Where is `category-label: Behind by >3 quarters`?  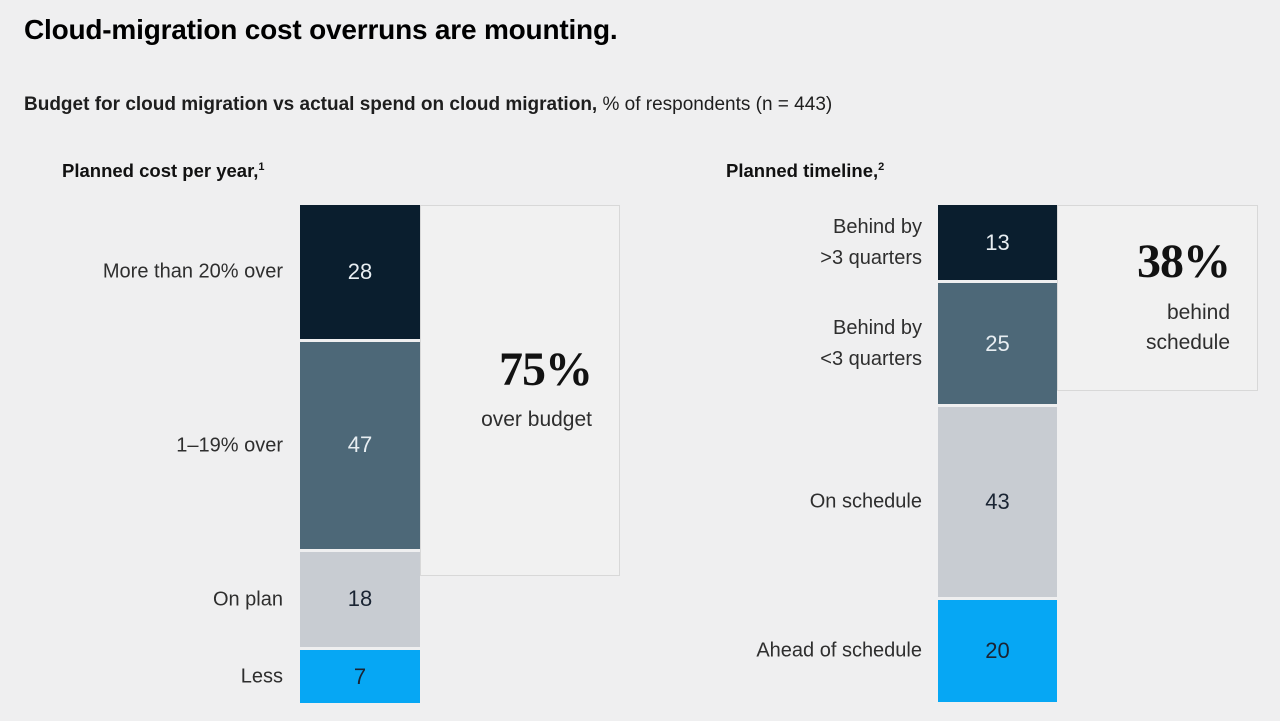 category-label: Behind by >3 quarters is located at coordinates (871, 242).